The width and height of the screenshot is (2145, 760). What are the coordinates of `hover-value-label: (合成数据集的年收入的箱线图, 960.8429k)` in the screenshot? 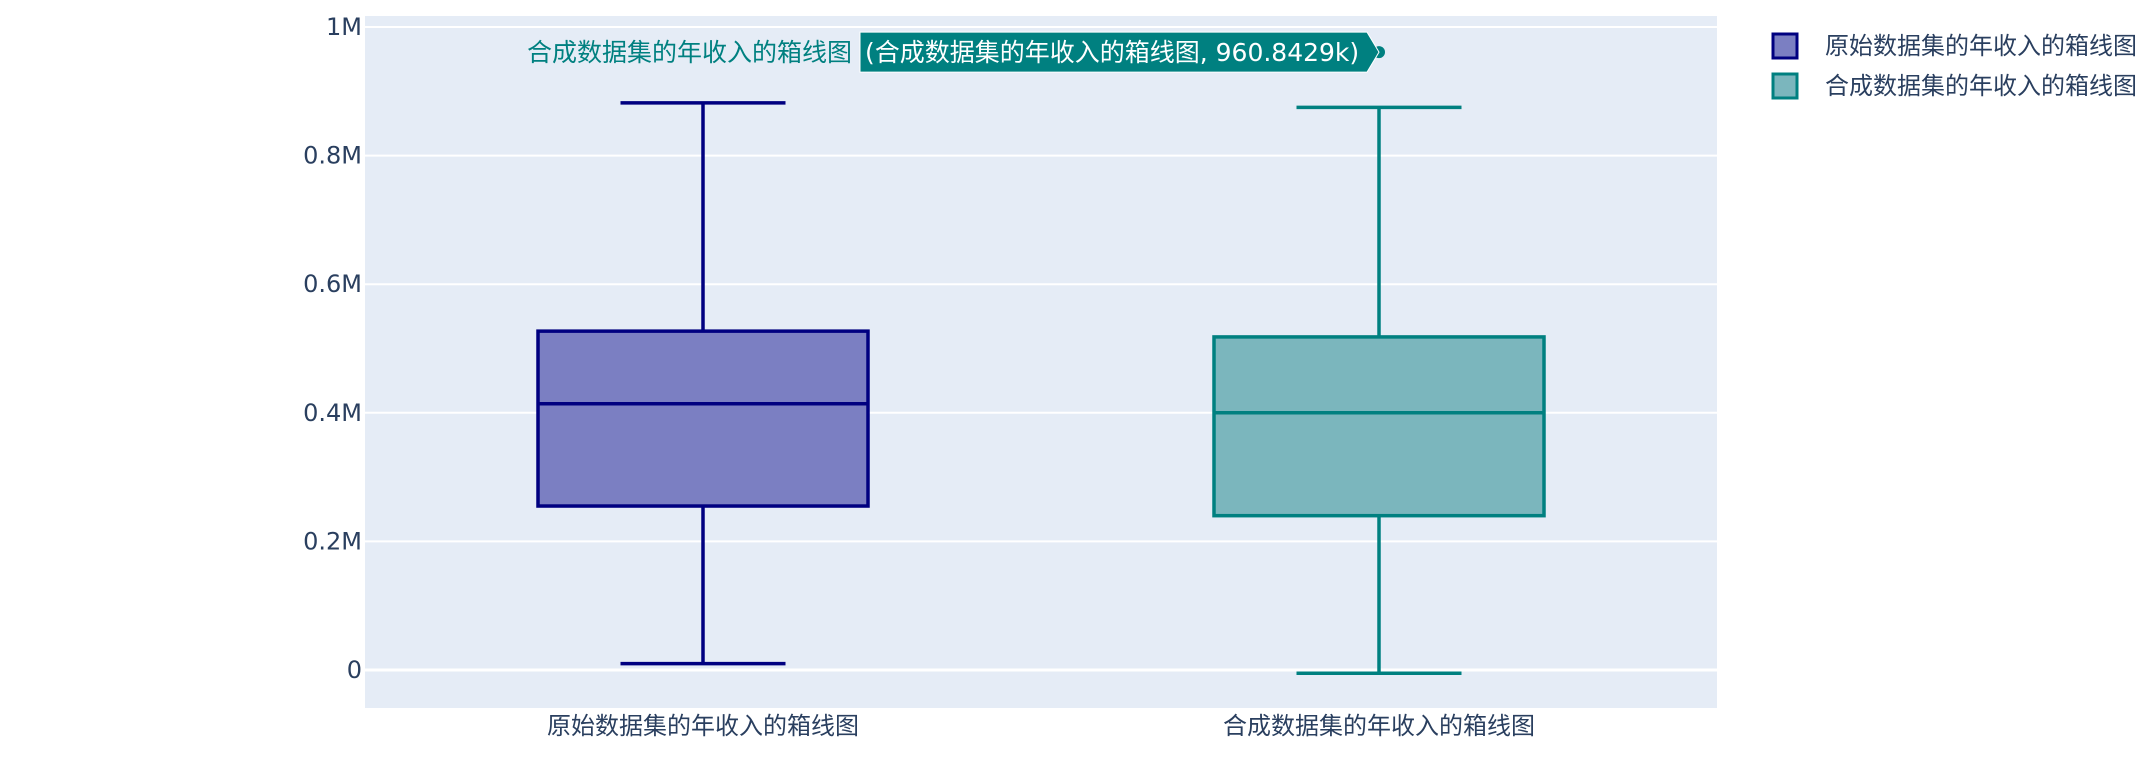 It's located at (1112, 52).